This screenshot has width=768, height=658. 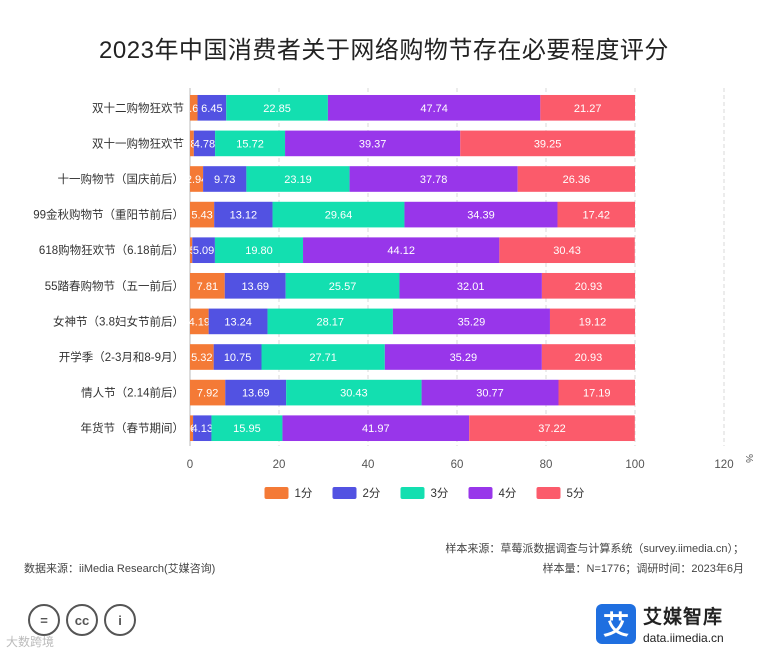 I want to click on data-label: 15.95, so click(x=247, y=429).